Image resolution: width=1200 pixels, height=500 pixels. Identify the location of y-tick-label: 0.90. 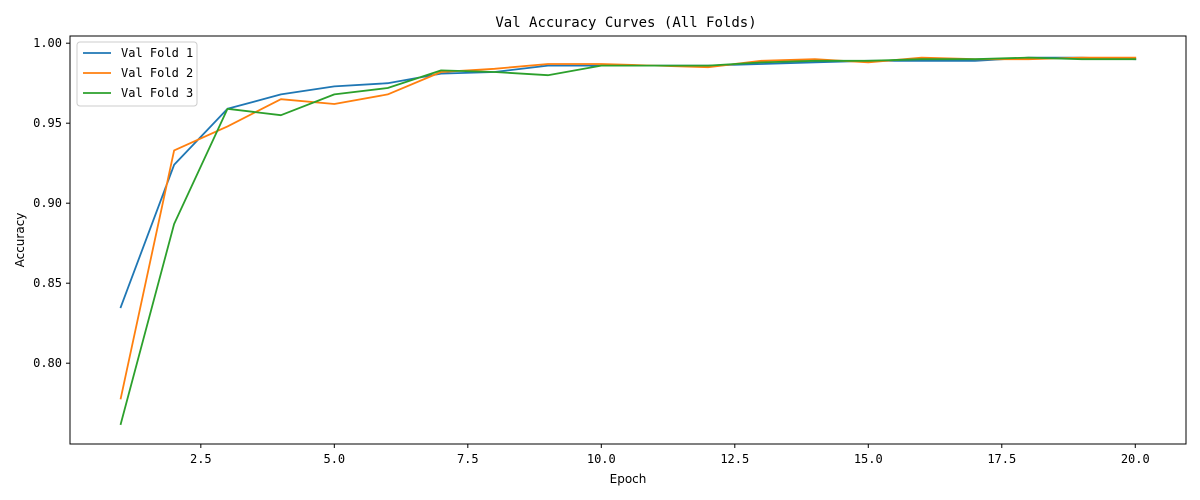
(47, 203).